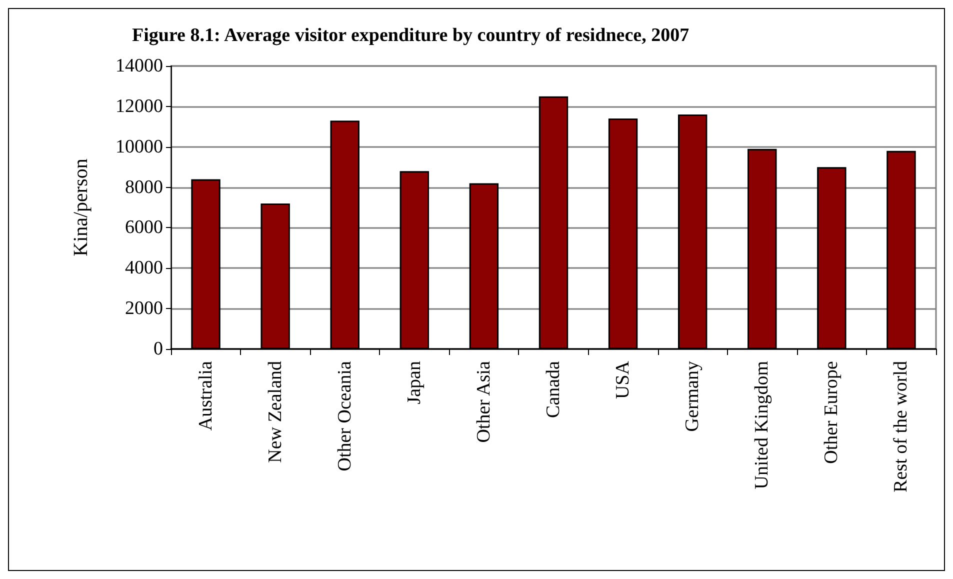 The image size is (953, 579). I want to click on y-tick-label: 12000, so click(139, 106).